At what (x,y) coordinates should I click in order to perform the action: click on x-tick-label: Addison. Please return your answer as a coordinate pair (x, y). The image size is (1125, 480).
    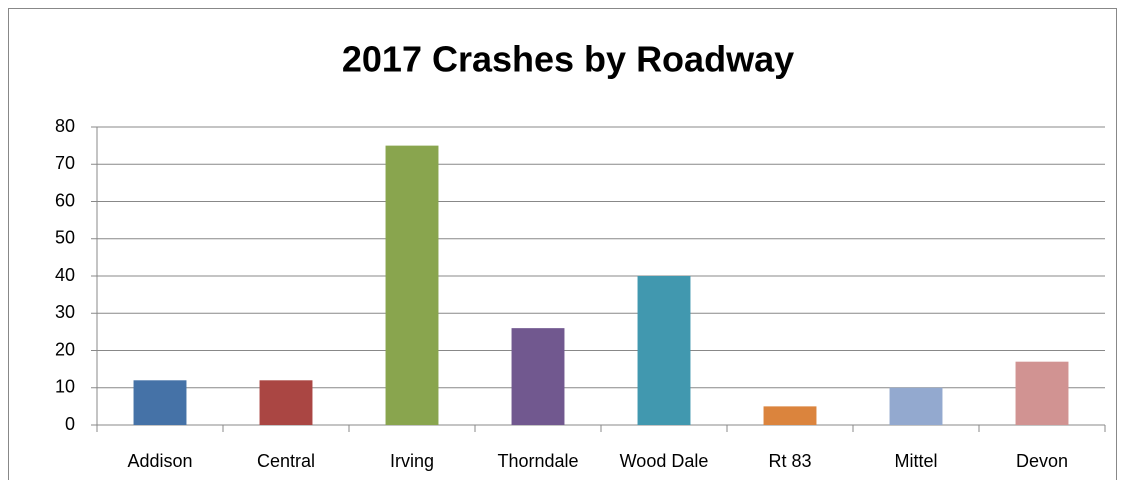
    Looking at the image, I should click on (159, 461).